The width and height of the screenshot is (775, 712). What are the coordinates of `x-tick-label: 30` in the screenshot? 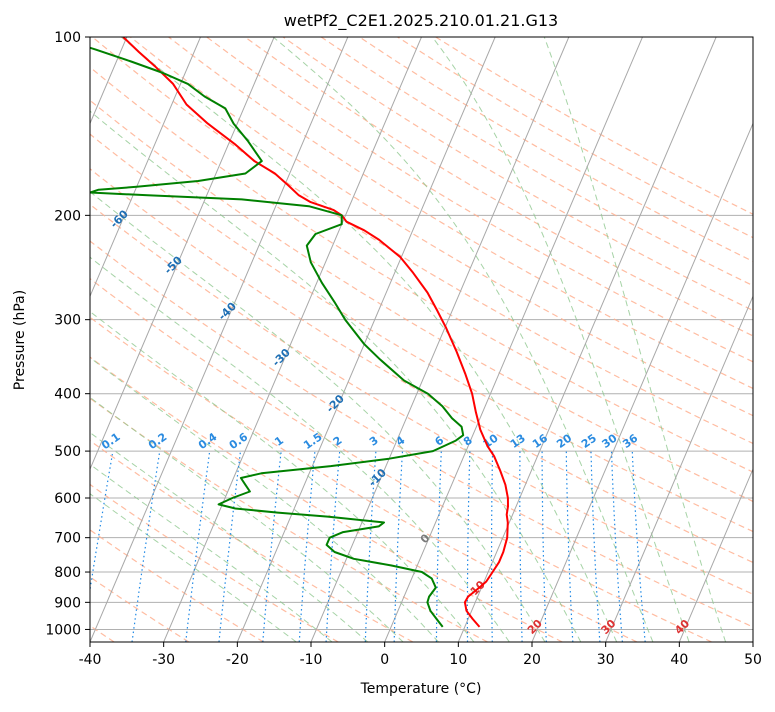 It's located at (606, 660).